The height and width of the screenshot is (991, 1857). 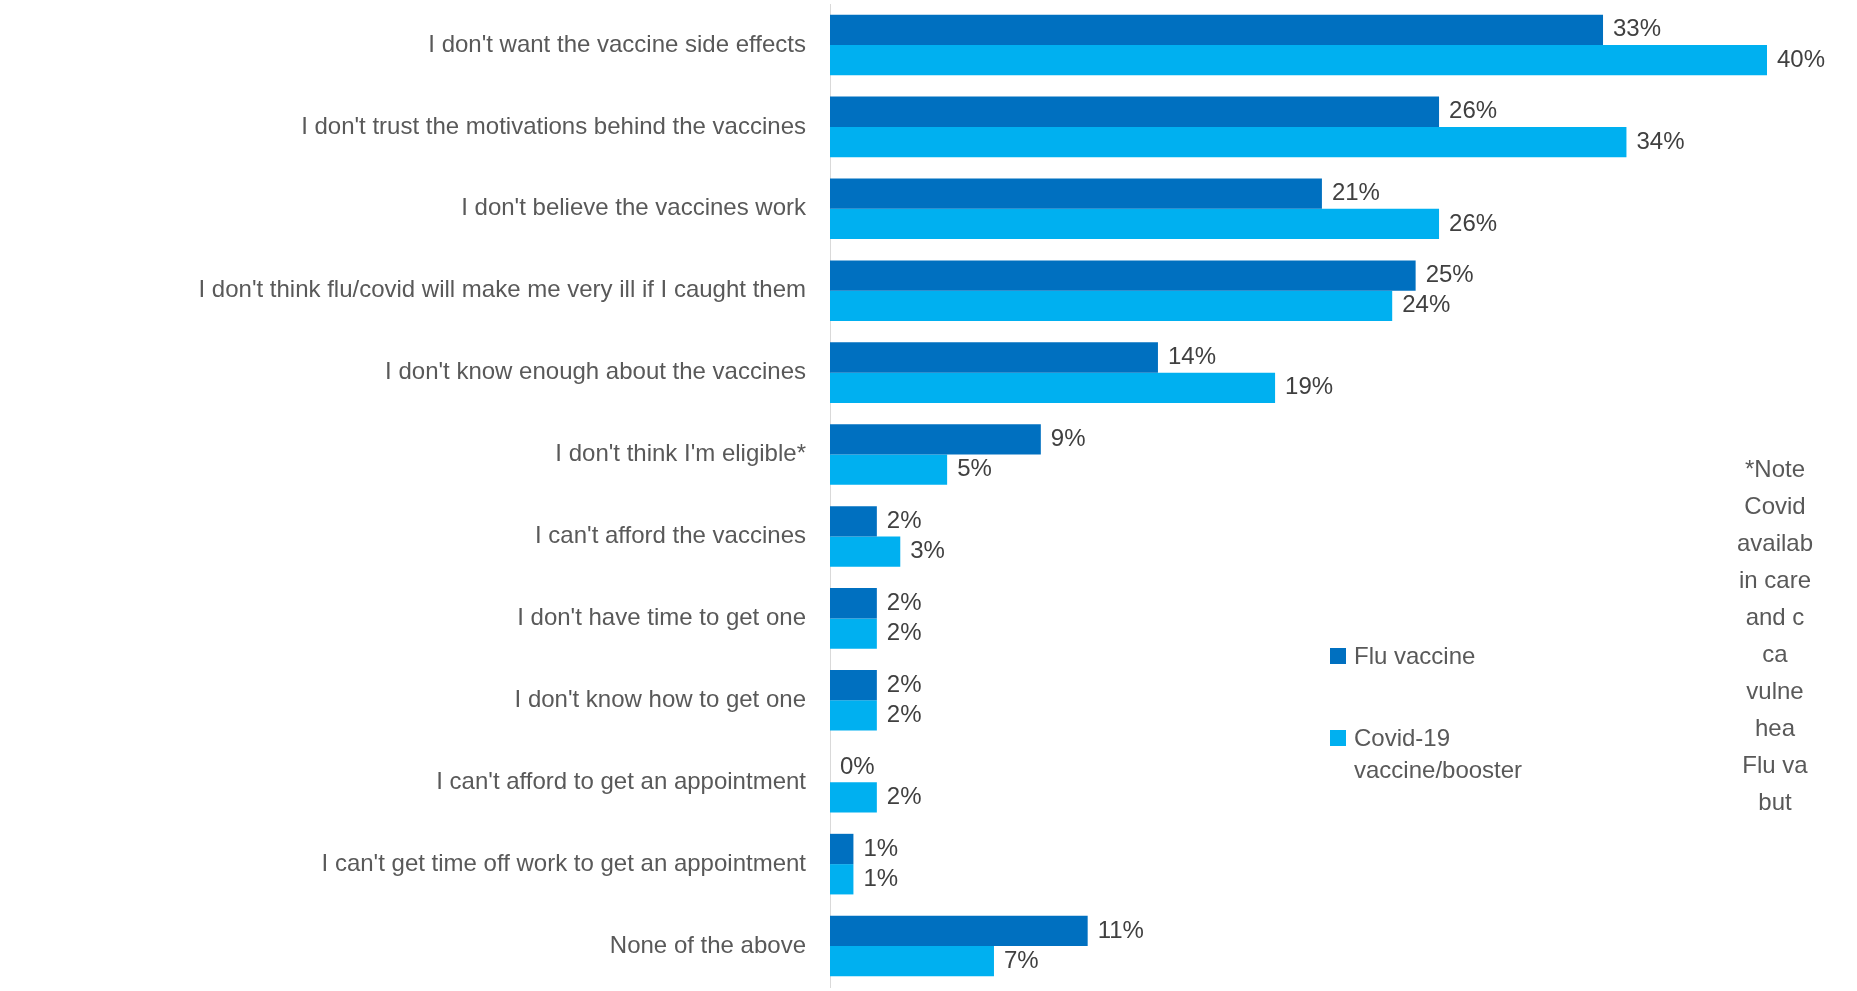 What do you see at coordinates (661, 616) in the screenshot?
I see `y-tick-label: I don't have time to get one` at bounding box center [661, 616].